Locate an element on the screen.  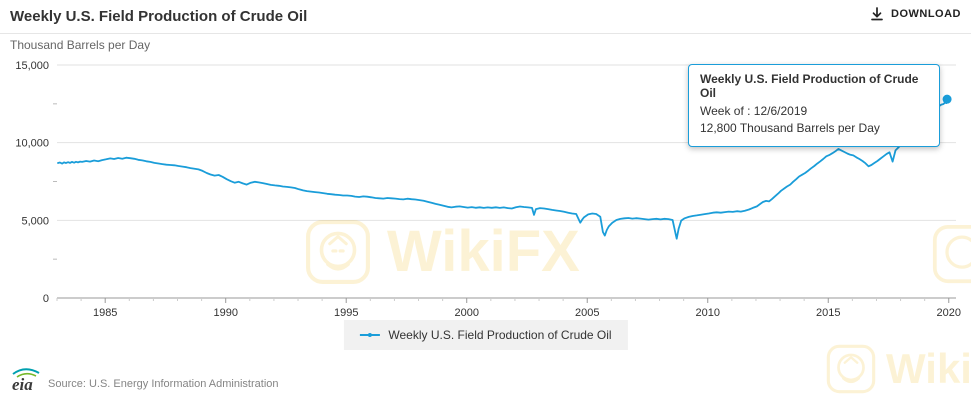
download-button: DOWNLOAD is located at coordinates (915, 14).